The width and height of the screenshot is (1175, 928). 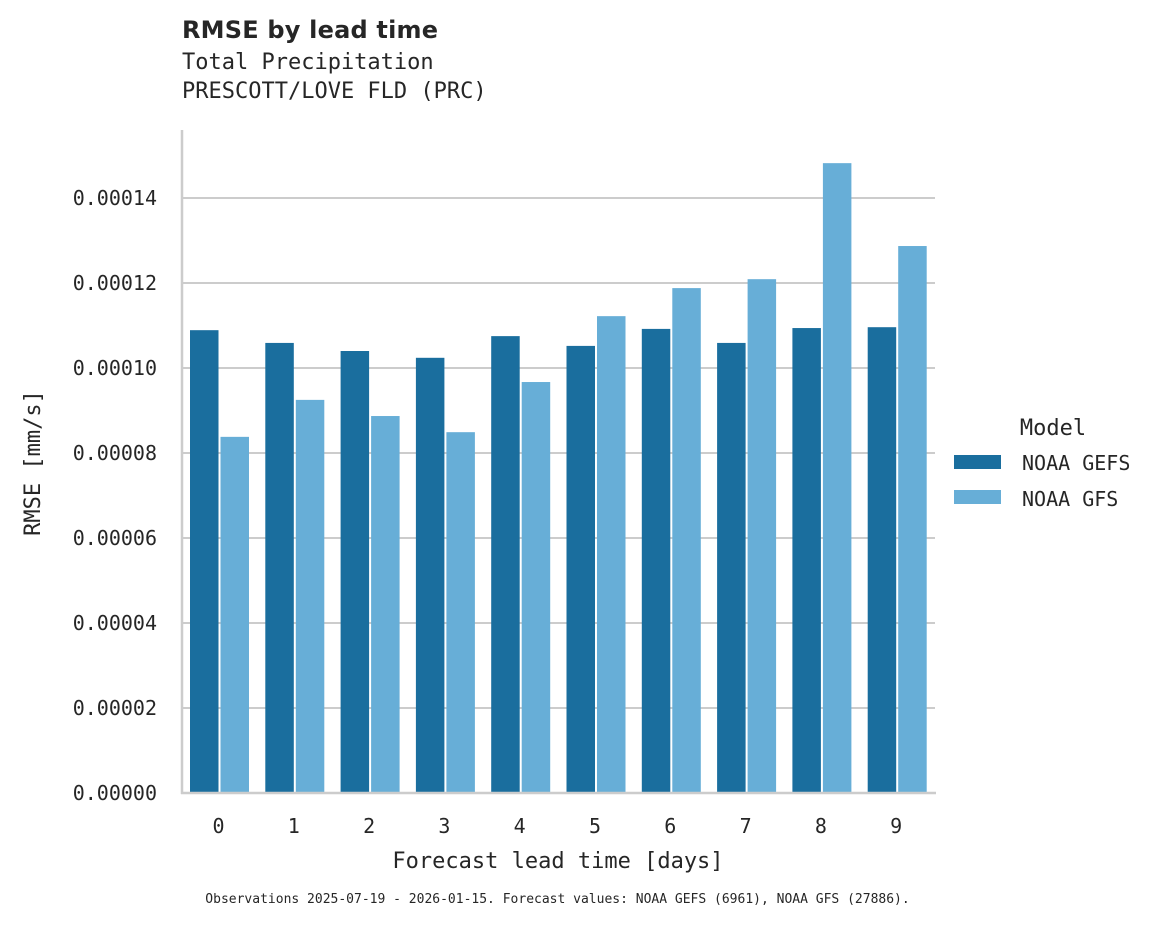 I want to click on y-tick-label: 0.00004, so click(x=115, y=623).